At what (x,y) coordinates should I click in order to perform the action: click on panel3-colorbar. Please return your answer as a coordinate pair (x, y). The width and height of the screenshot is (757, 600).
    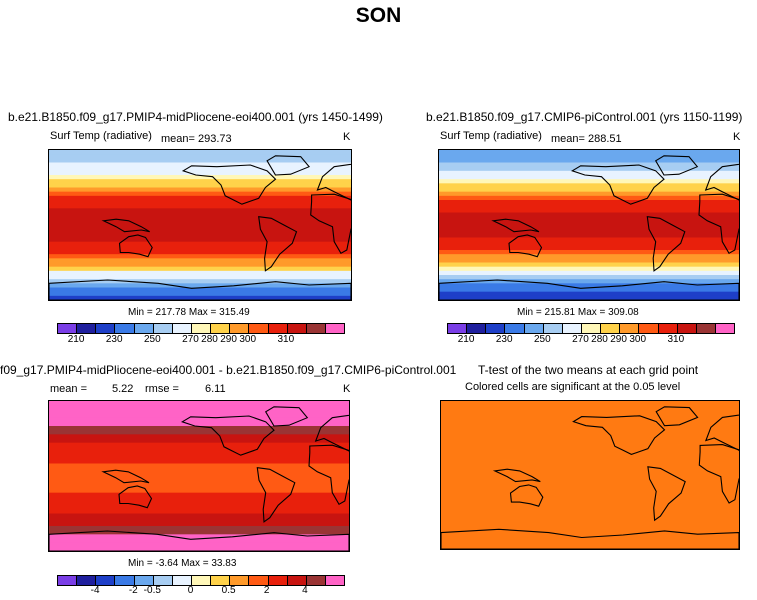
    Looking at the image, I should click on (201, 580).